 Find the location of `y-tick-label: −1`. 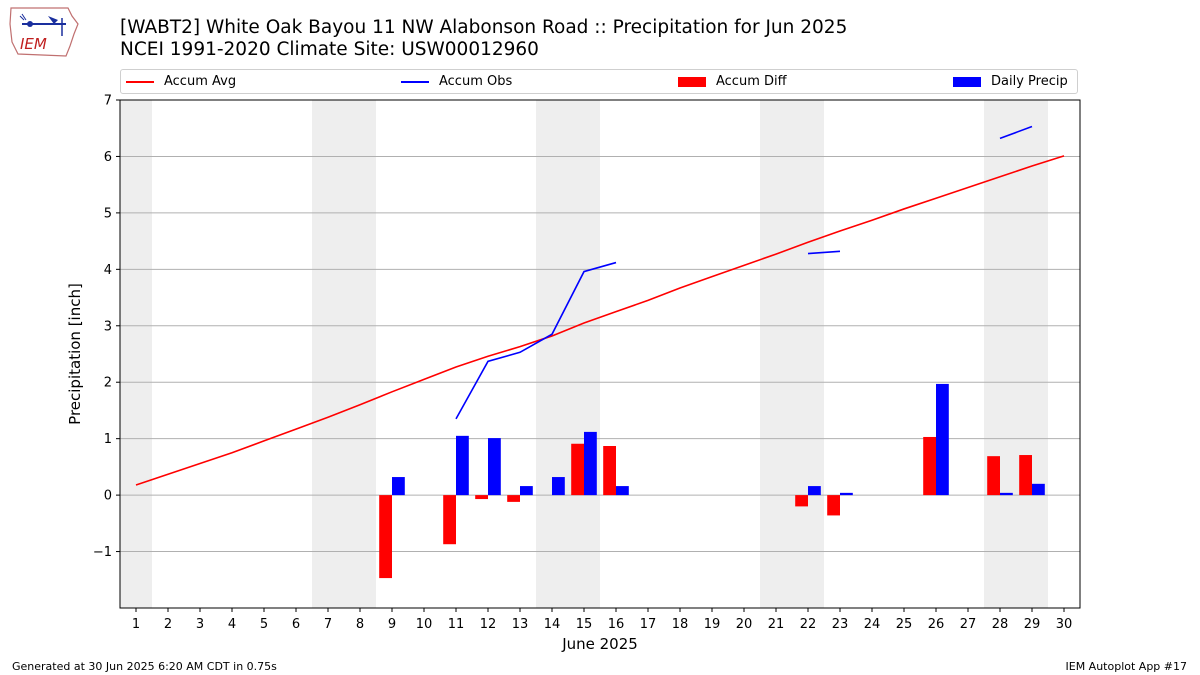

y-tick-label: −1 is located at coordinates (102, 552).